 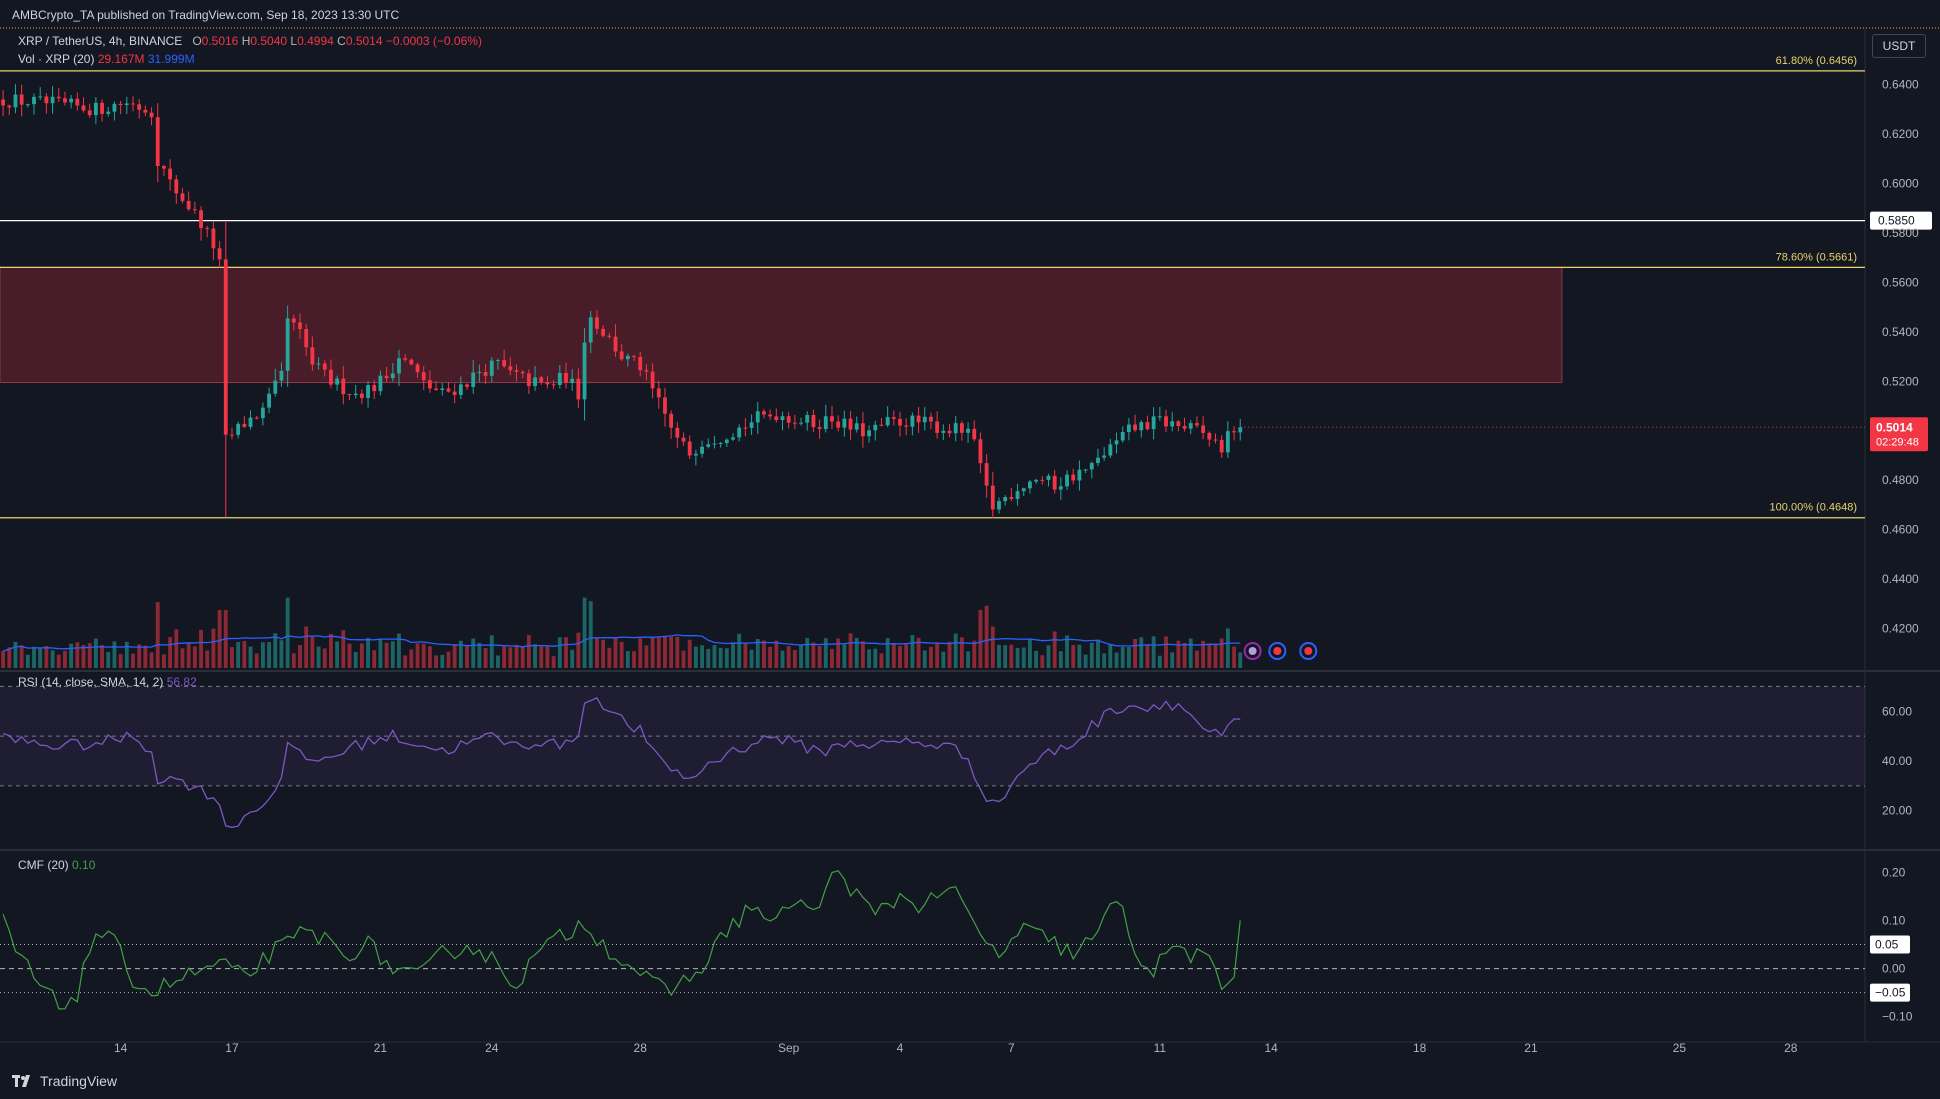 I want to click on currency-button: USDT, so click(x=1899, y=46).